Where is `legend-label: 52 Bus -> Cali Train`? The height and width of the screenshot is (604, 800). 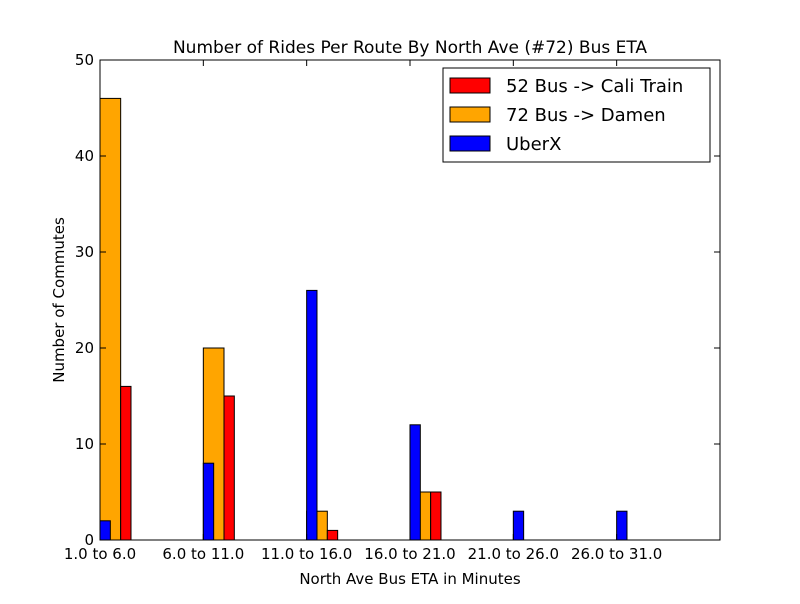
legend-label: 52 Bus -> Cali Train is located at coordinates (594, 86).